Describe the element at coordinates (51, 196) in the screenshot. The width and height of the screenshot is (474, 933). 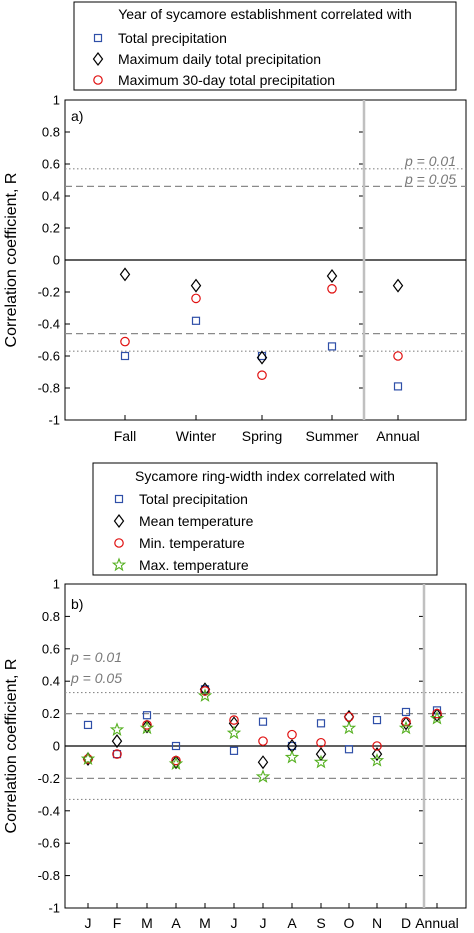
I see `ytick-label-a: 0.4` at that location.